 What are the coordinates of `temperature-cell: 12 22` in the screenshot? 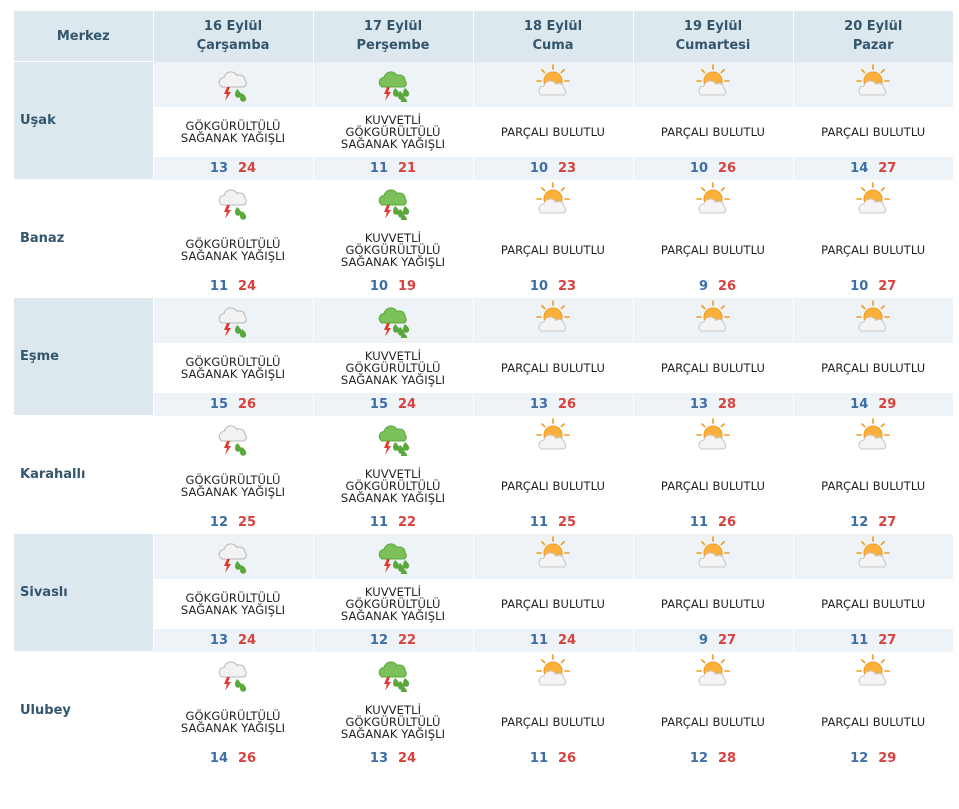 It's located at (392, 640).